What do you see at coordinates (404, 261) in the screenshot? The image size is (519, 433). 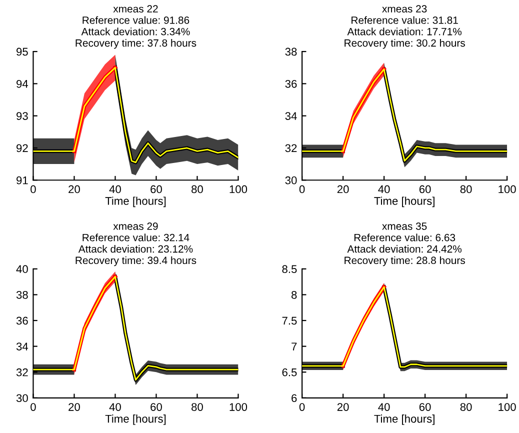 I see `text: Recovery time: 28.8 hours` at bounding box center [404, 261].